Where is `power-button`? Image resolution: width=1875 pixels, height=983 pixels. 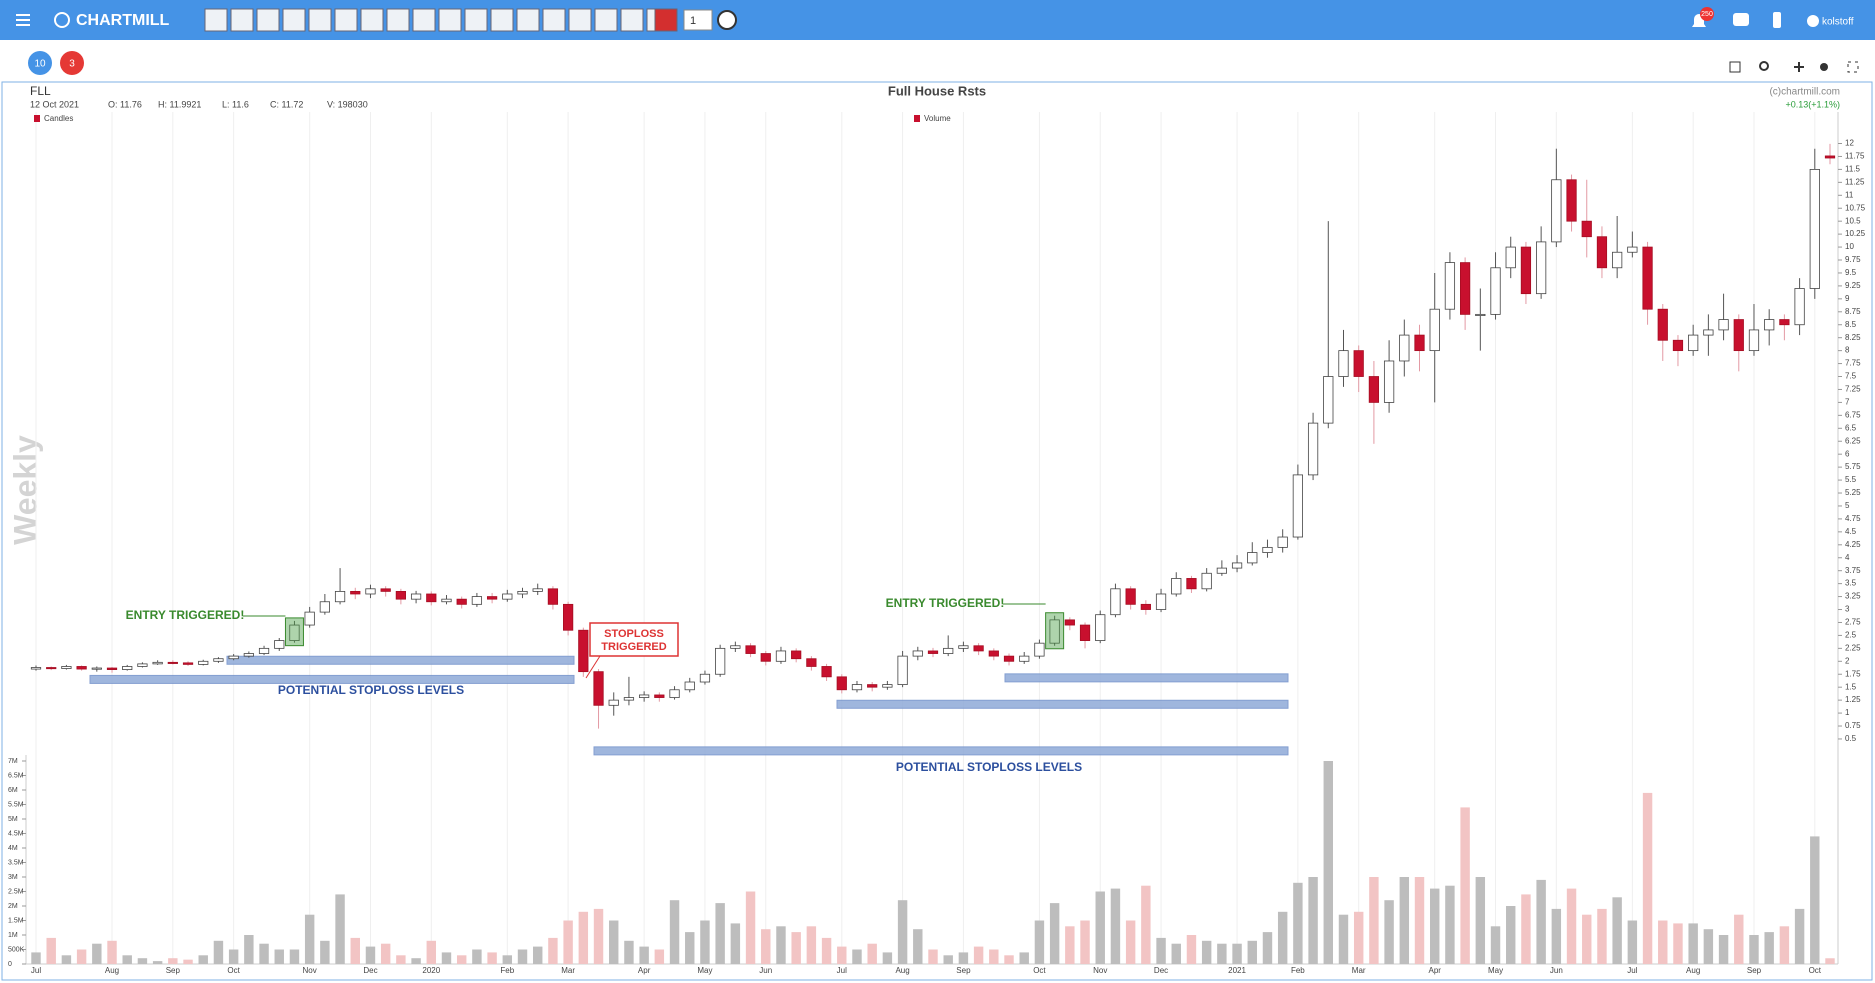
power-button is located at coordinates (727, 20).